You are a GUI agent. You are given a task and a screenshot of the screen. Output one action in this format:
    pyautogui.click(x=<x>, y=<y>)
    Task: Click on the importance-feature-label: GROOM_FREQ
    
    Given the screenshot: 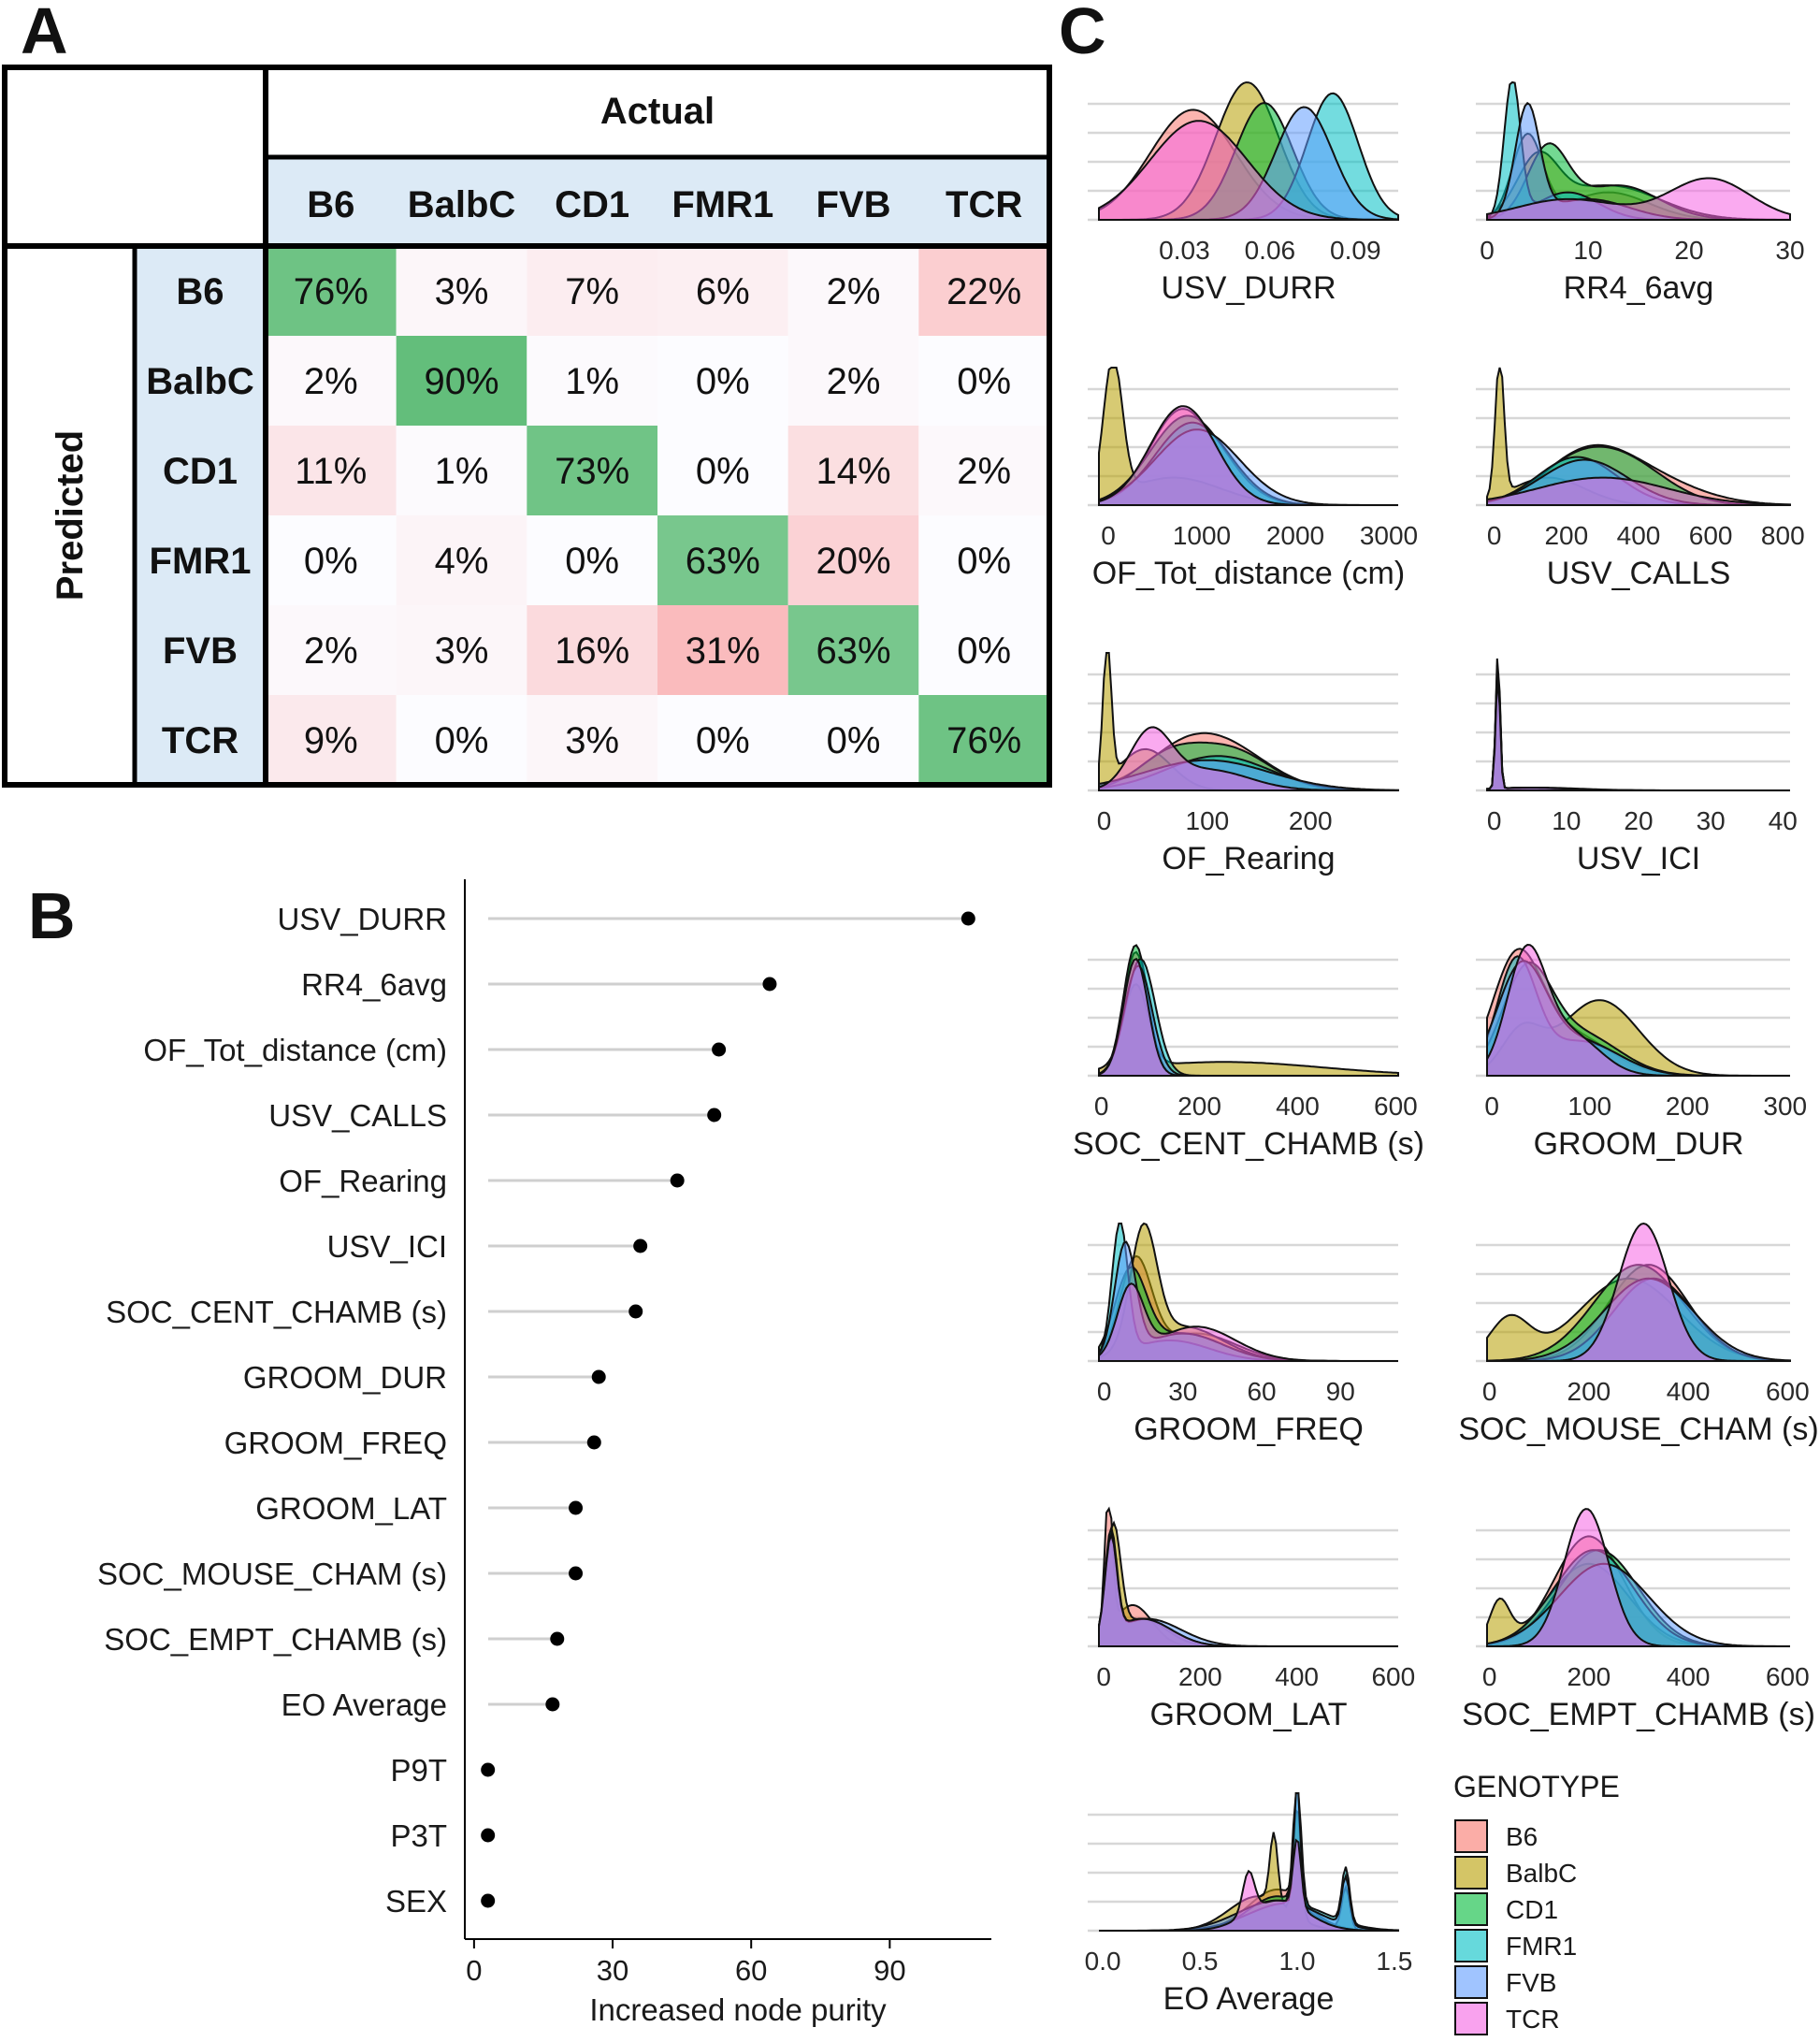 What is the action you would take?
    pyautogui.click(x=335, y=1443)
    